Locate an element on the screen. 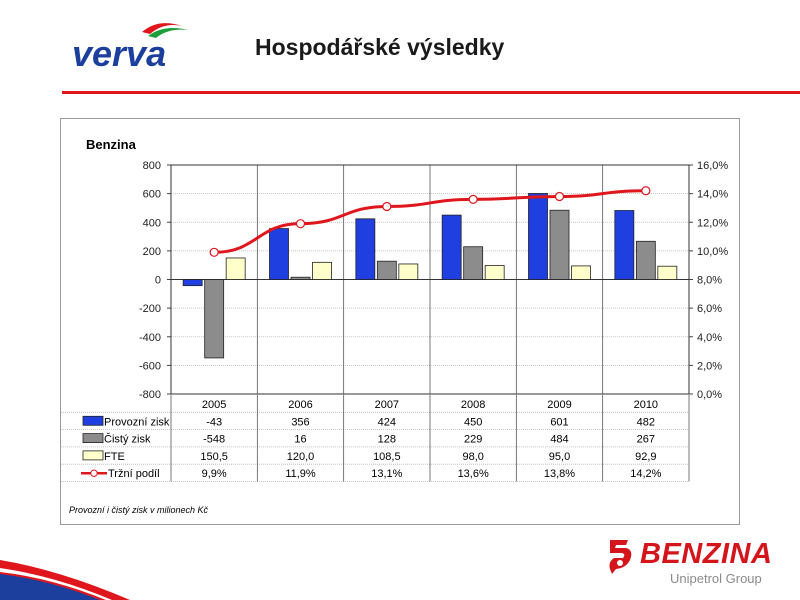  y2-tick-label: 4,0% is located at coordinates (709, 338).